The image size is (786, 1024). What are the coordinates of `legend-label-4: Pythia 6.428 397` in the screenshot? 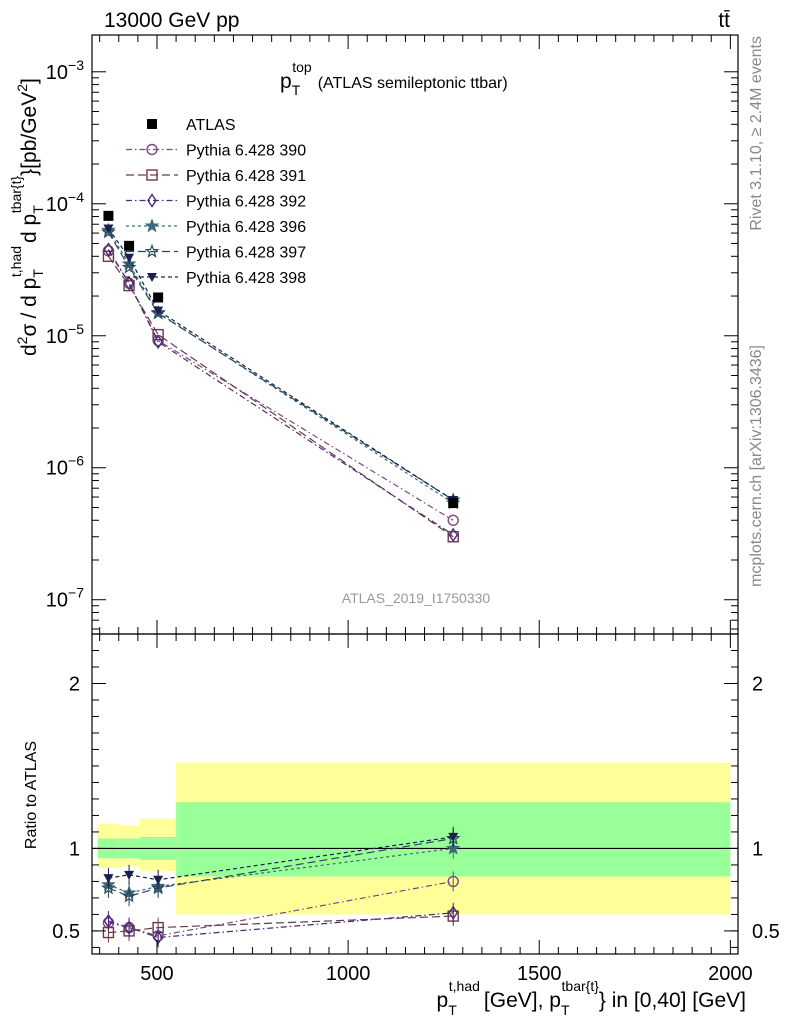 It's located at (246, 253).